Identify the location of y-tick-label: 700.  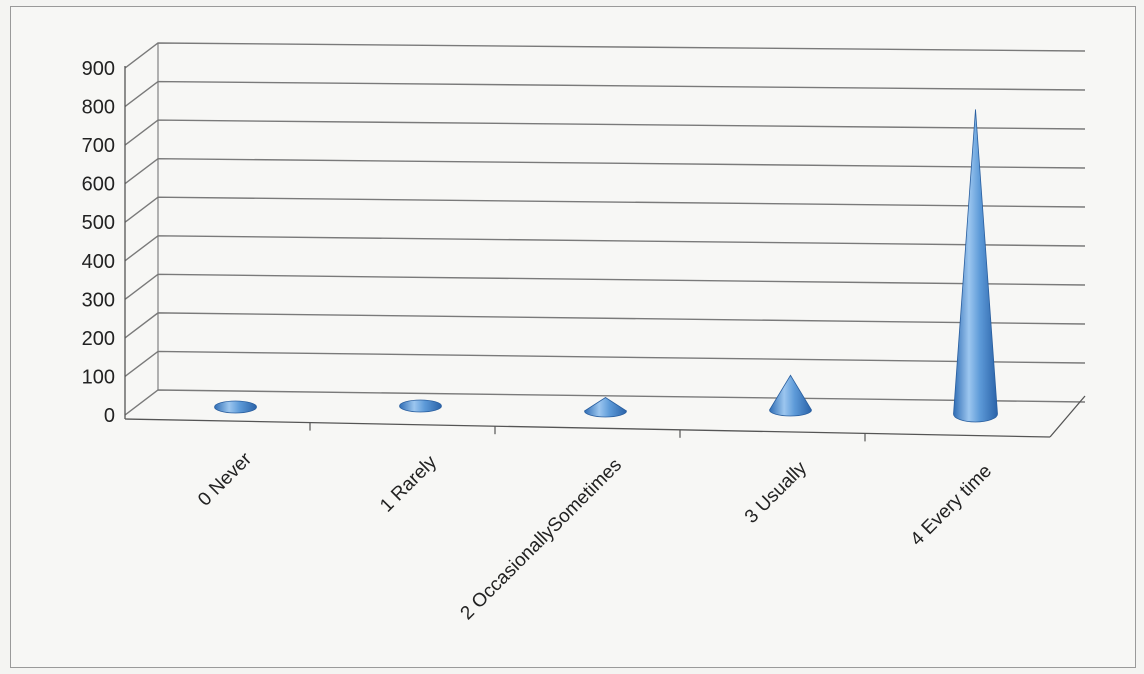
(98, 146).